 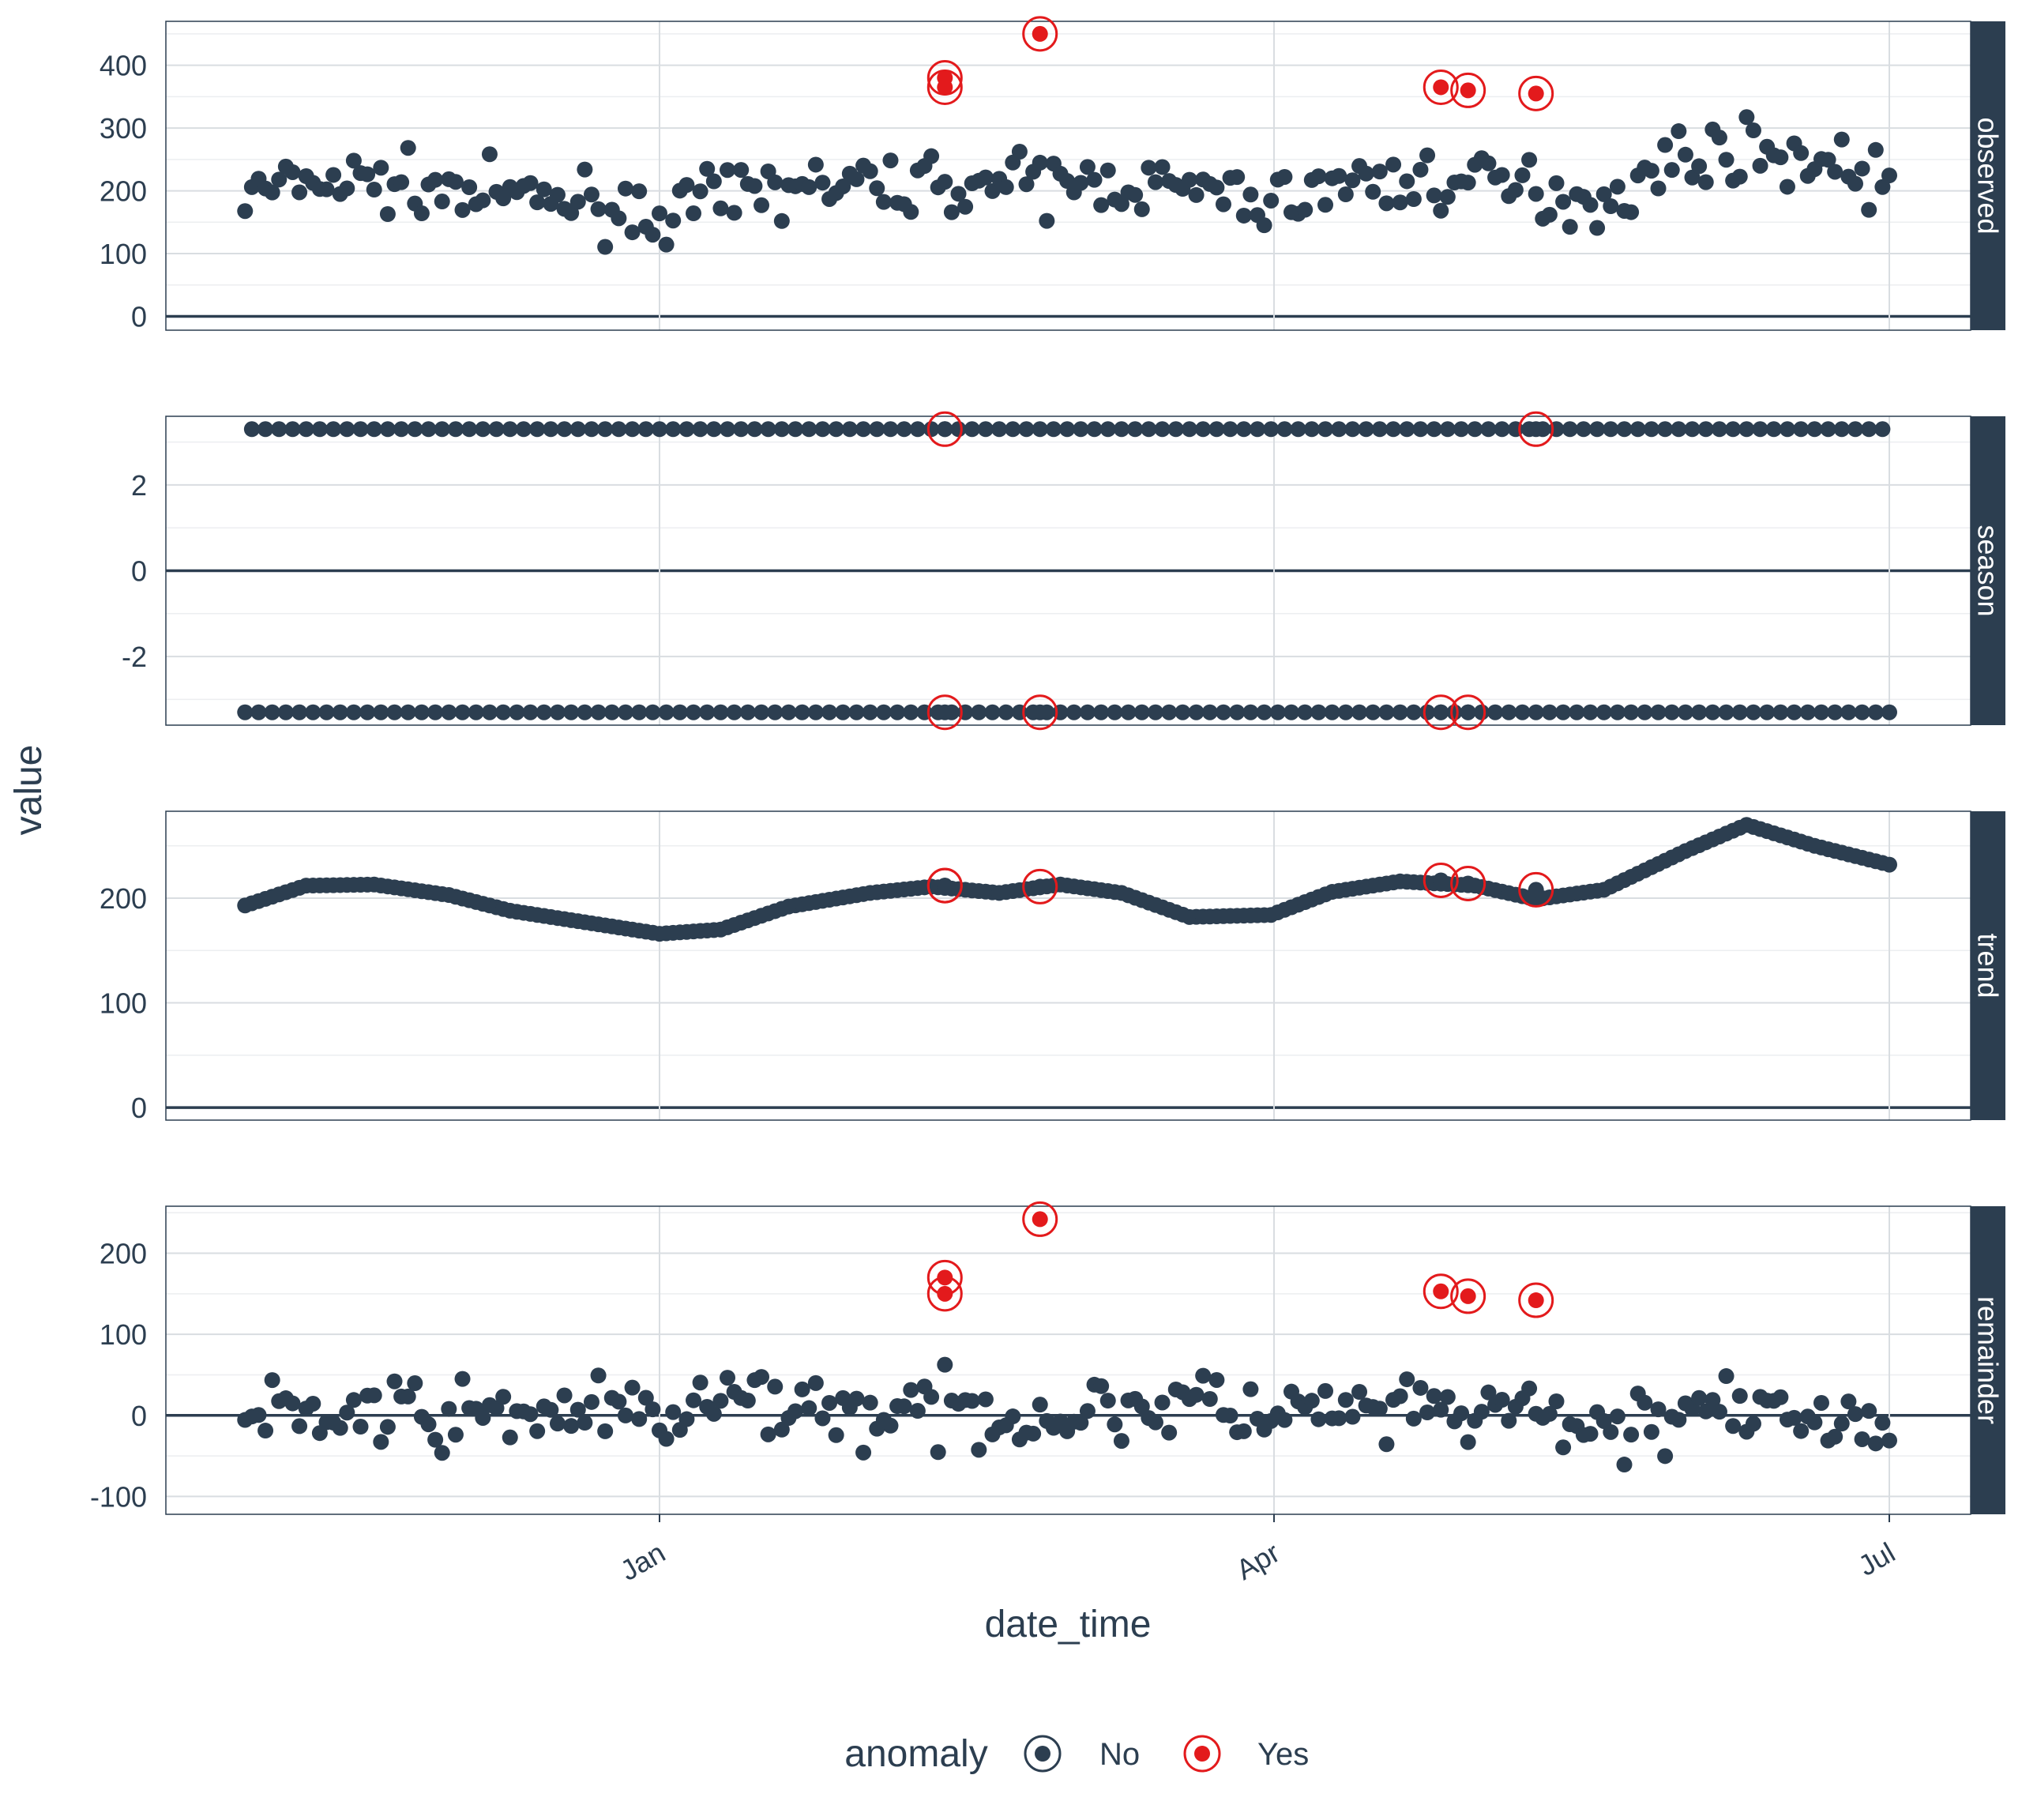 I want to click on x-axis-title: date_time, so click(x=1068, y=1624).